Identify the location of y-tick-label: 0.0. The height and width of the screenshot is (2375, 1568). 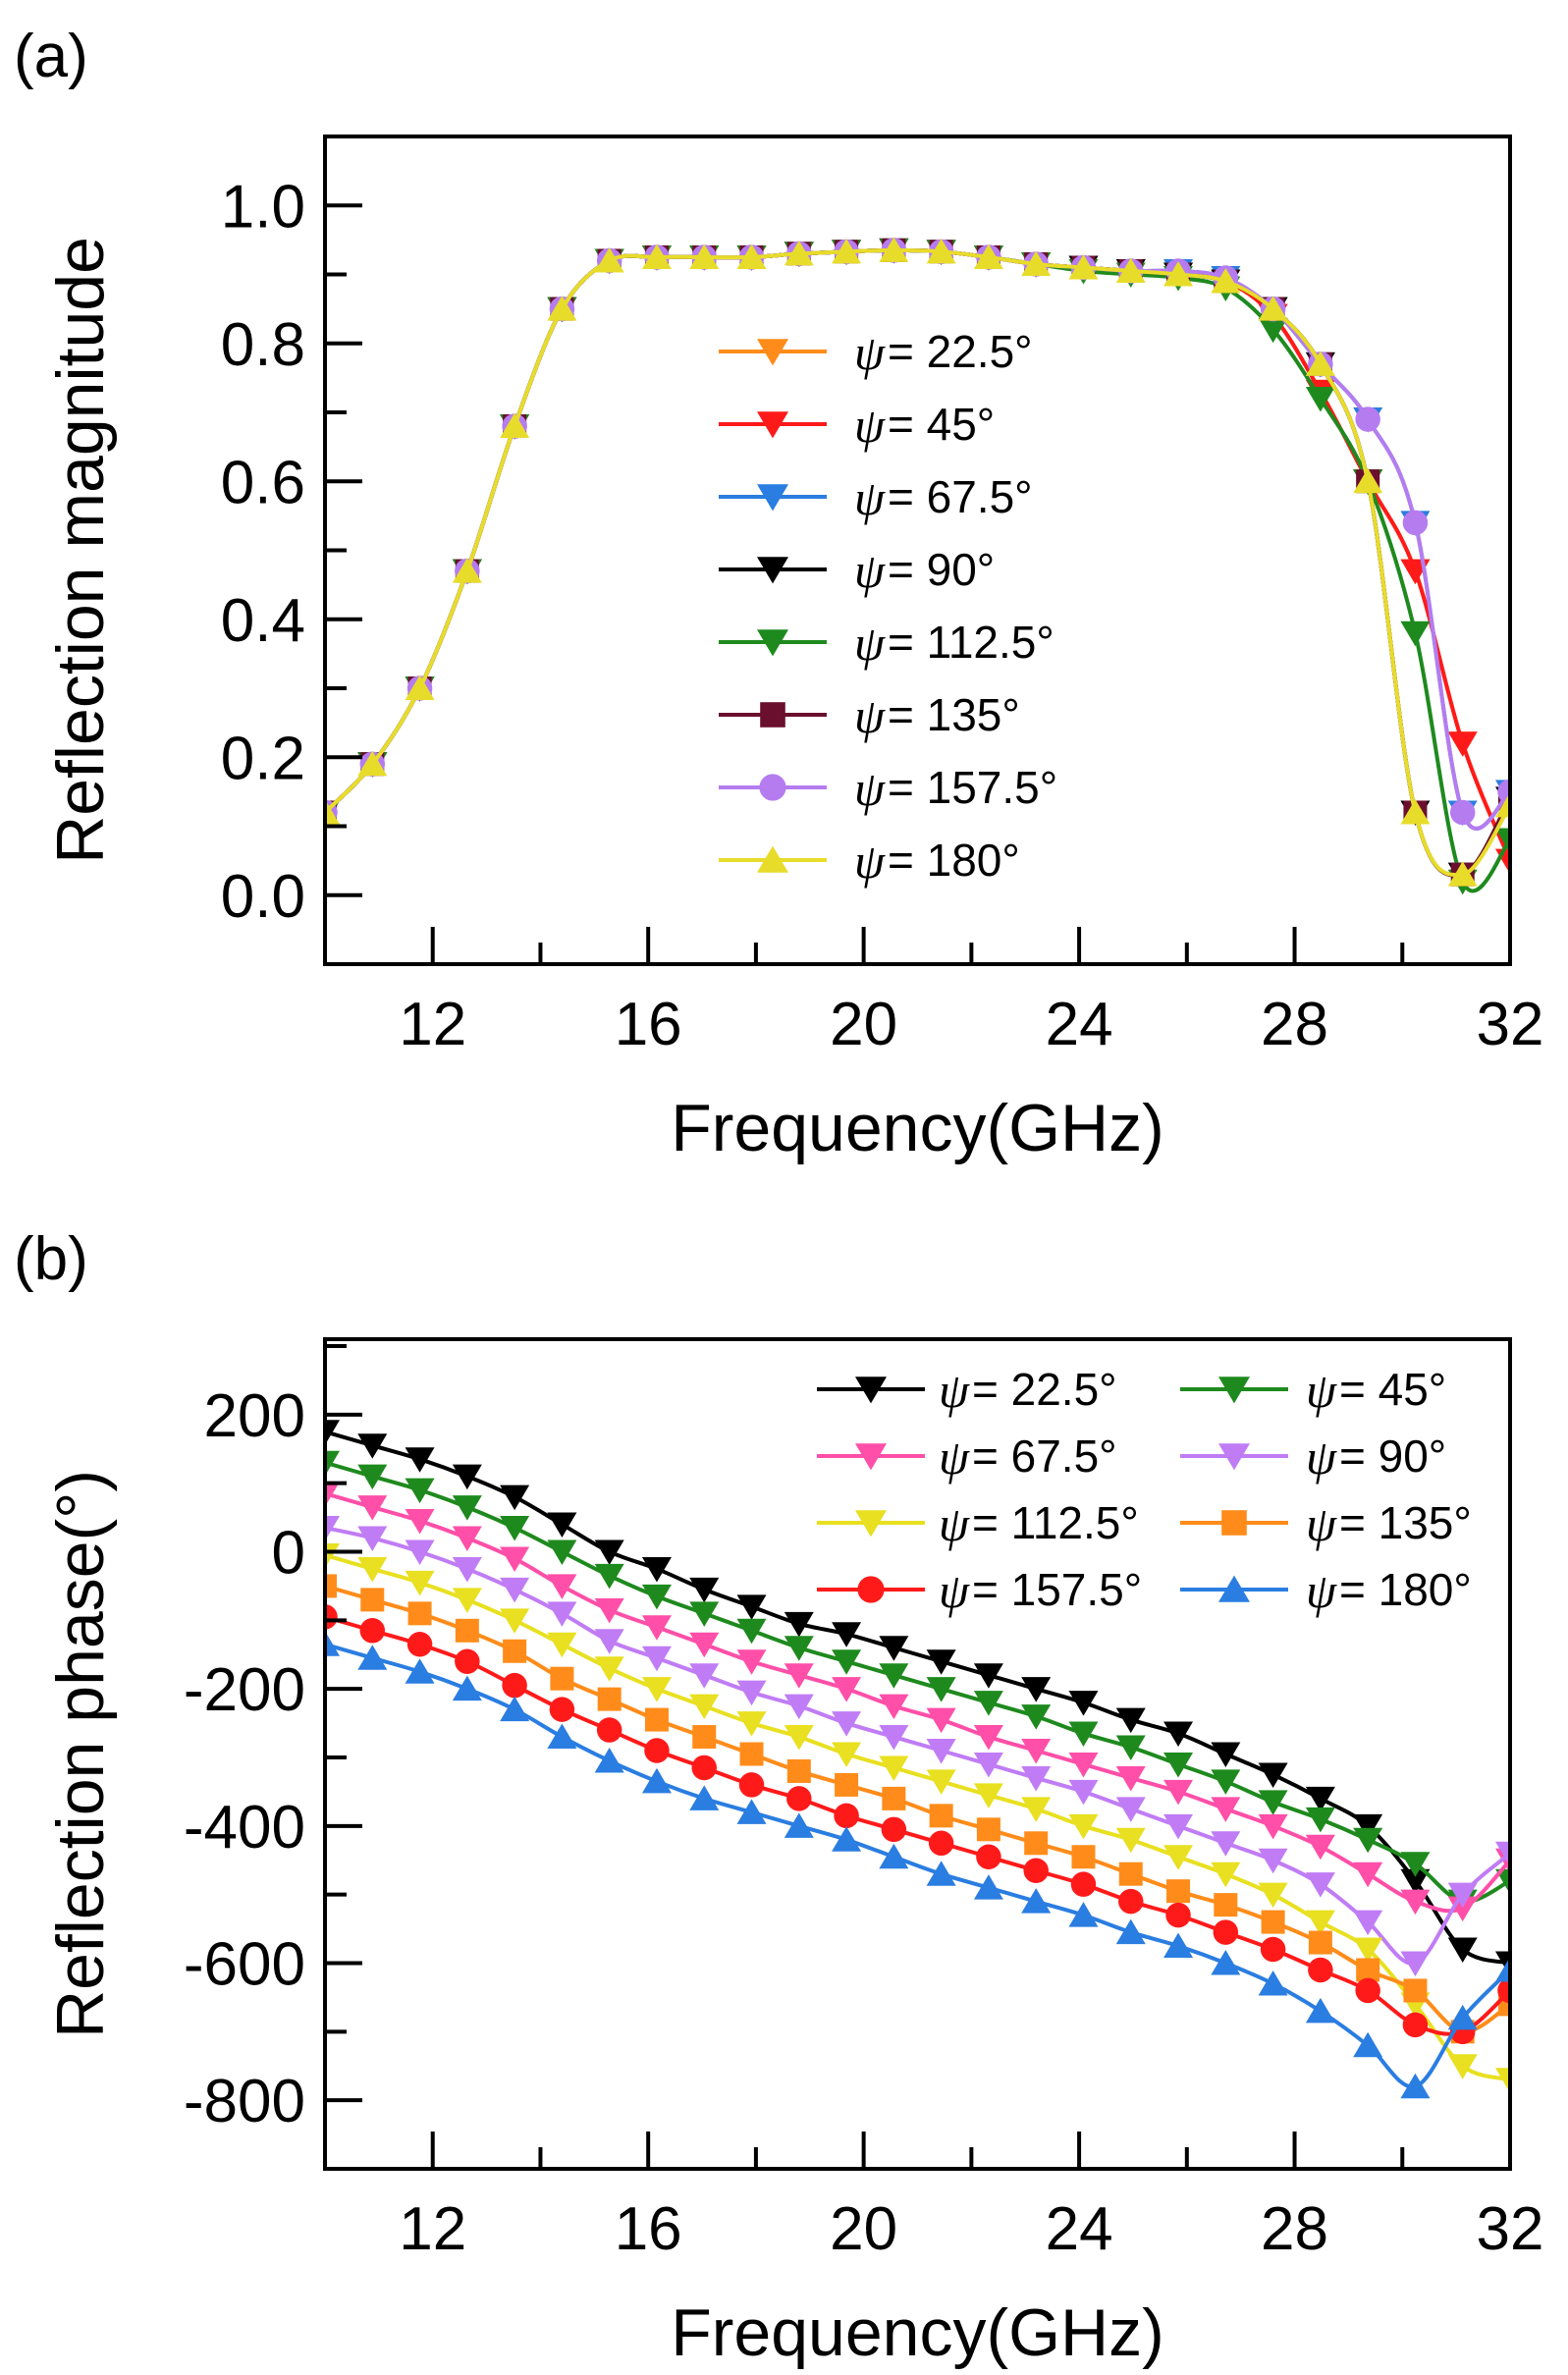
(263, 897).